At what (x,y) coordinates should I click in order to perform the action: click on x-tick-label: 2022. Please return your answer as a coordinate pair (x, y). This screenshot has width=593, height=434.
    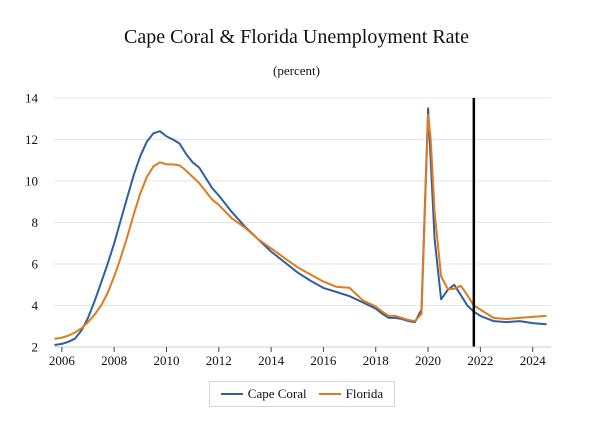
    Looking at the image, I should click on (480, 360).